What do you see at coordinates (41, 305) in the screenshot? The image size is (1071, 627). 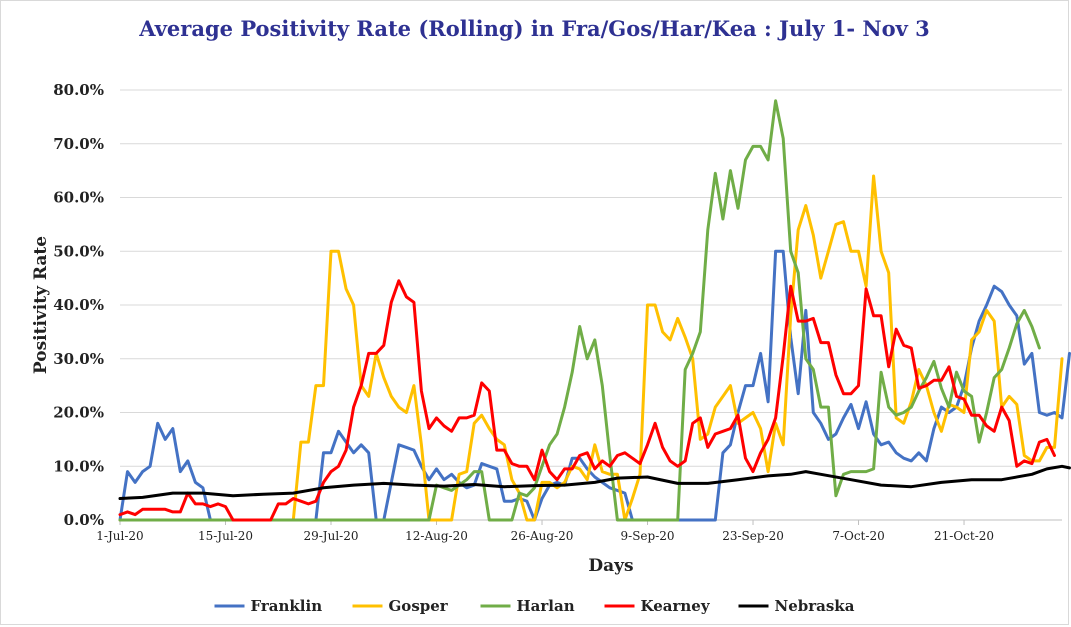 I see `y-axis-title: Positivity Rate` at bounding box center [41, 305].